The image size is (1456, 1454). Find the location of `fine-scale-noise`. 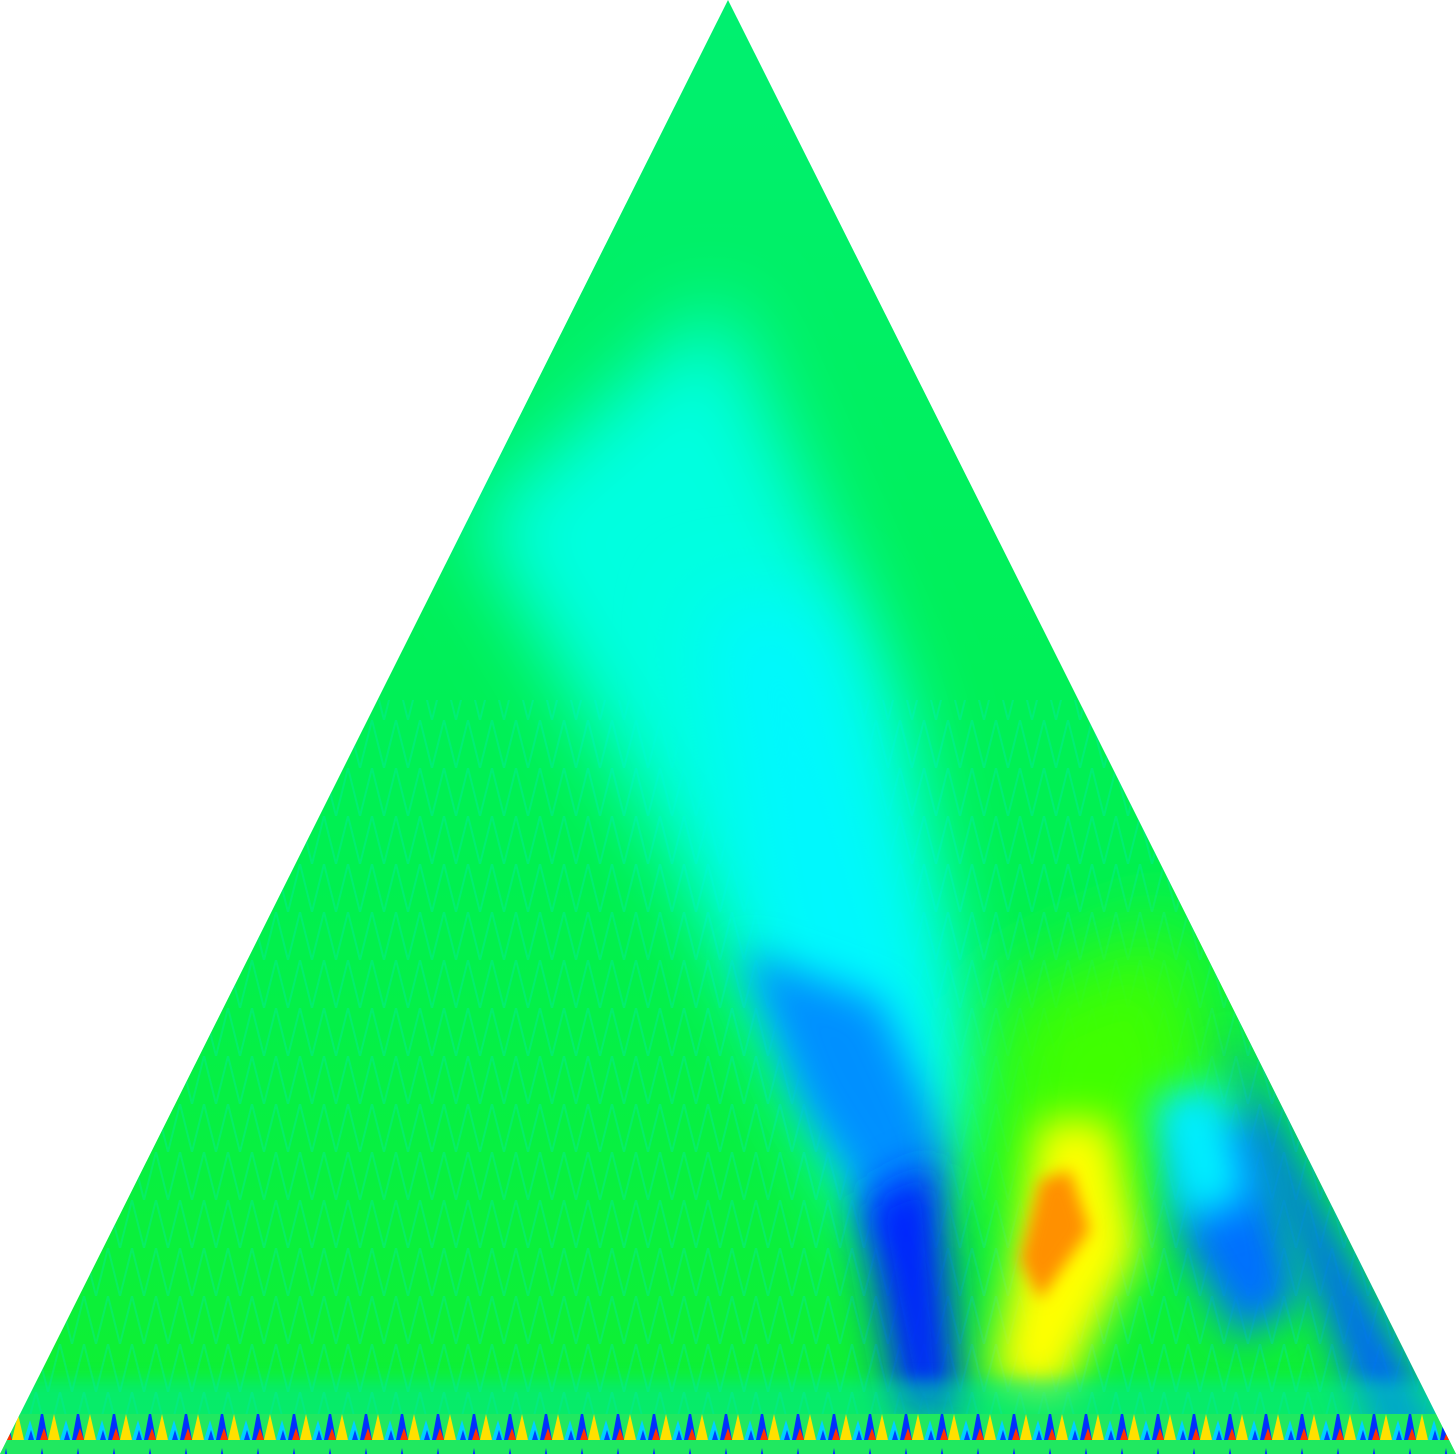

fine-scale-noise is located at coordinates (728, 1434).